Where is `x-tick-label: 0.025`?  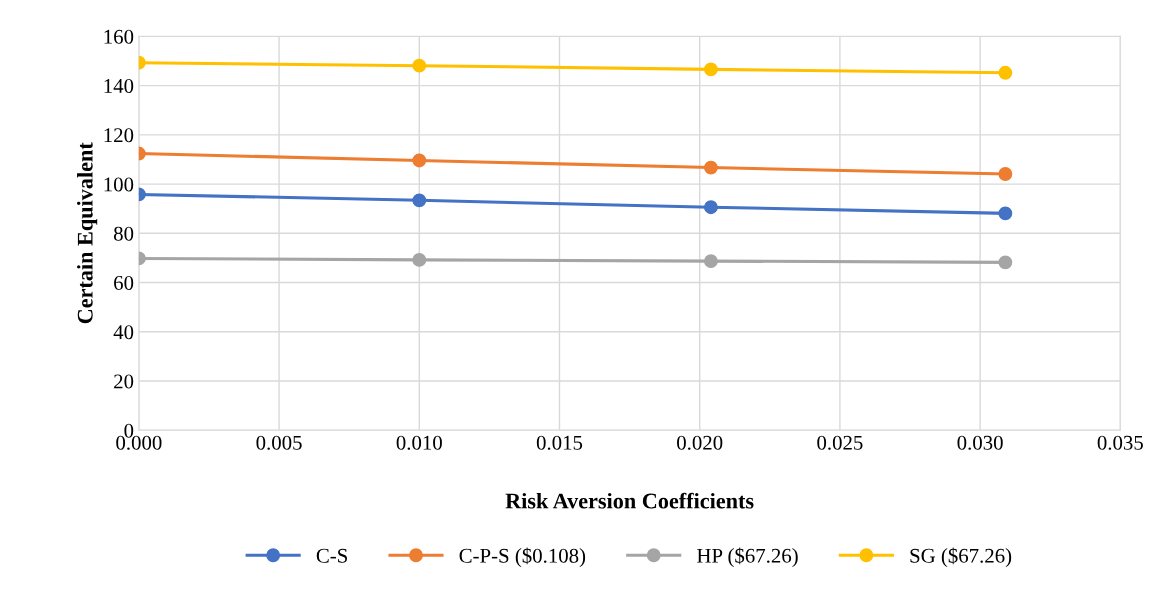
x-tick-label: 0.025 is located at coordinates (840, 442).